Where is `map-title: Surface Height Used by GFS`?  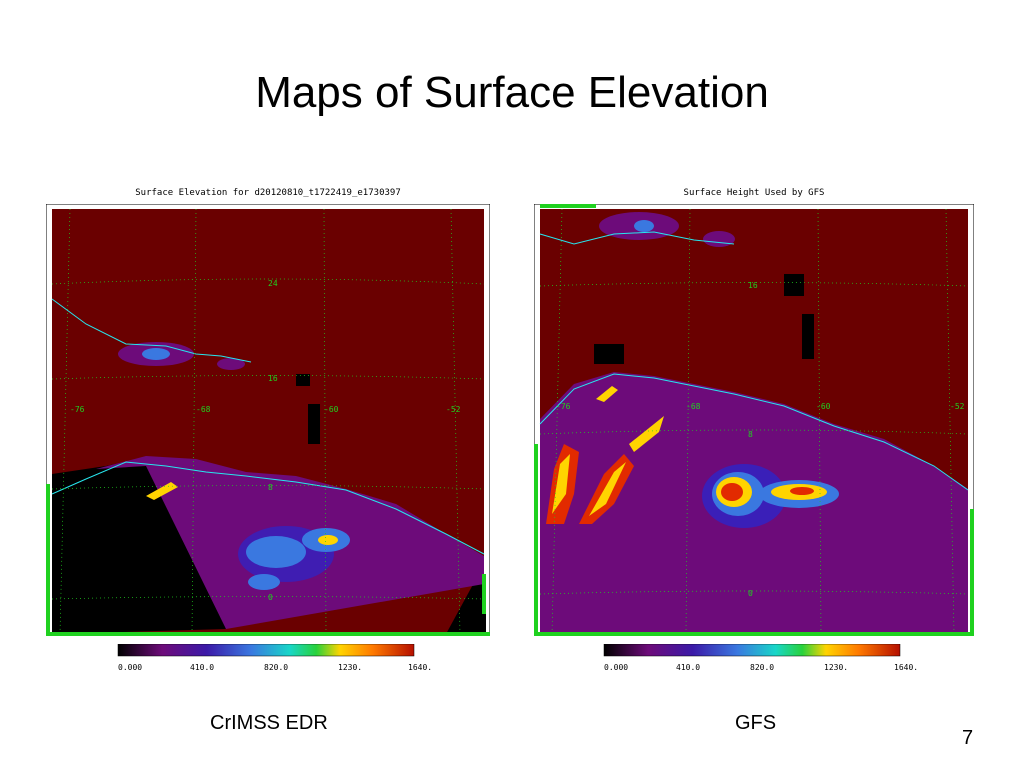 map-title: Surface Height Used by GFS is located at coordinates (754, 193).